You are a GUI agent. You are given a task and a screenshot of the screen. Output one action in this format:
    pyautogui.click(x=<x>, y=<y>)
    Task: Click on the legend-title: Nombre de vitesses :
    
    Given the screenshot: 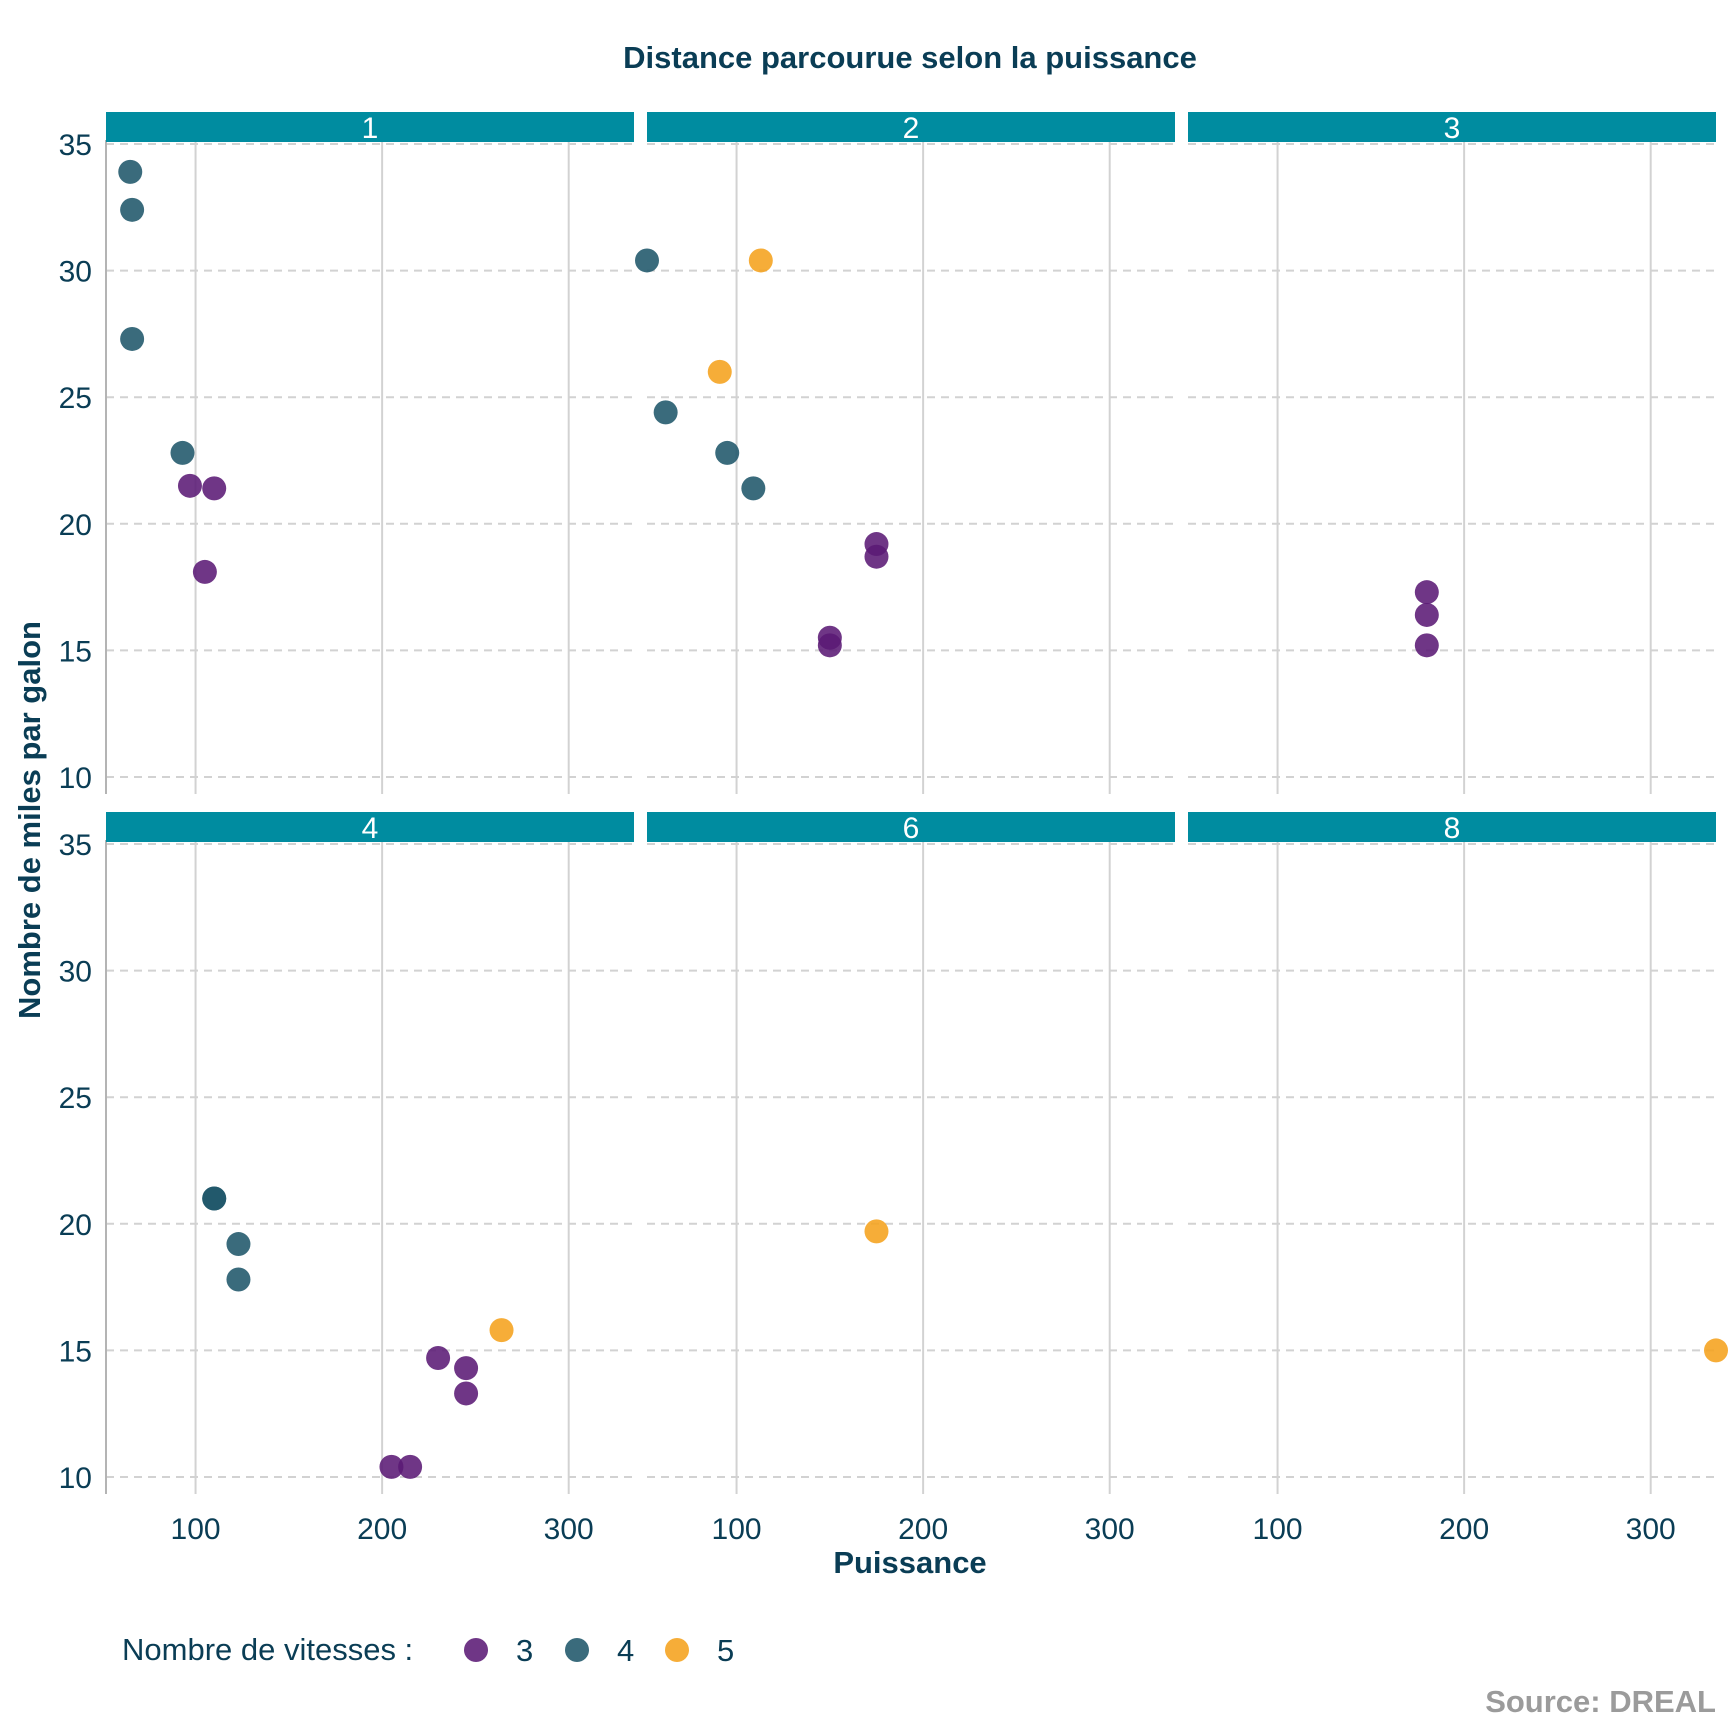 What is the action you would take?
    pyautogui.click(x=267, y=1649)
    